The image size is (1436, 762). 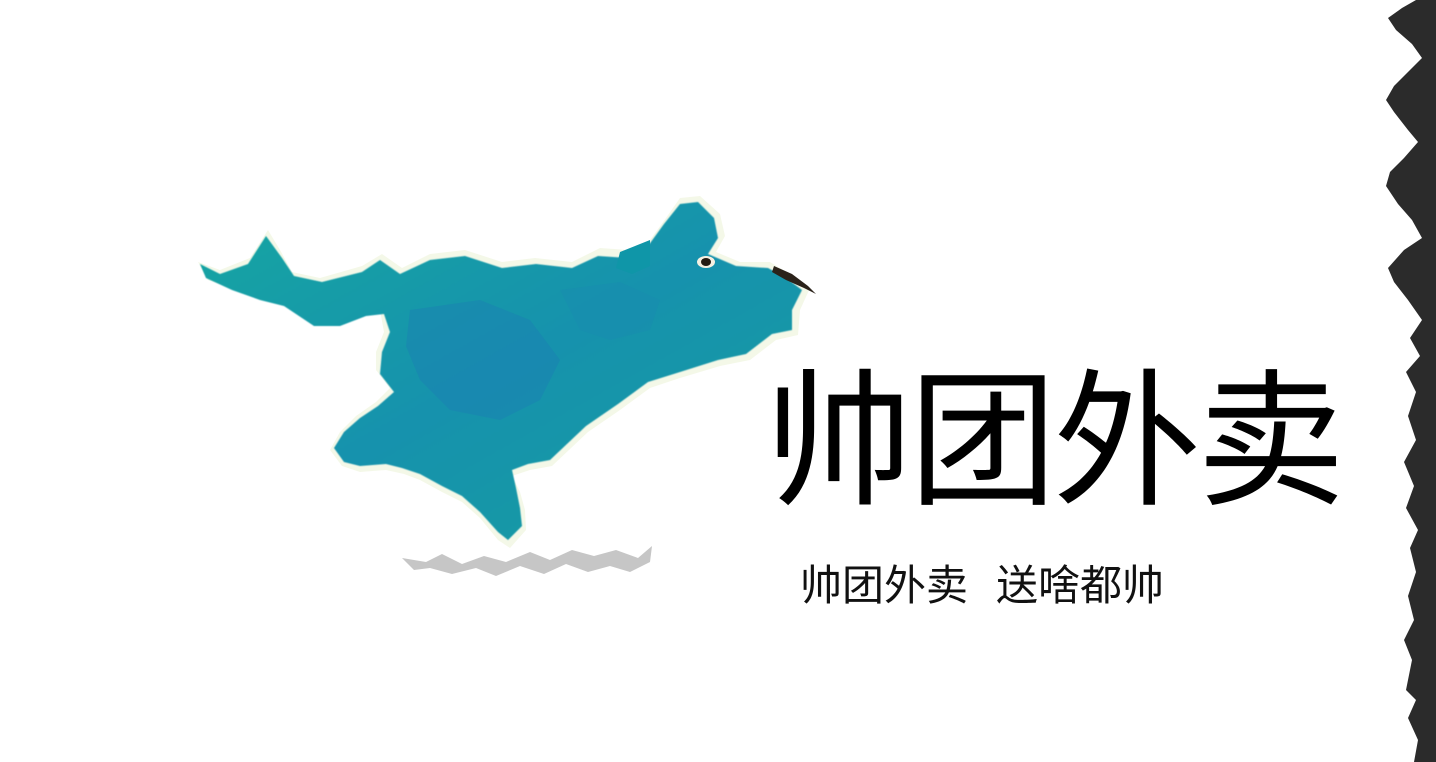 I want to click on slogan: 帅团外卖 送啥都帅, so click(x=982, y=586).